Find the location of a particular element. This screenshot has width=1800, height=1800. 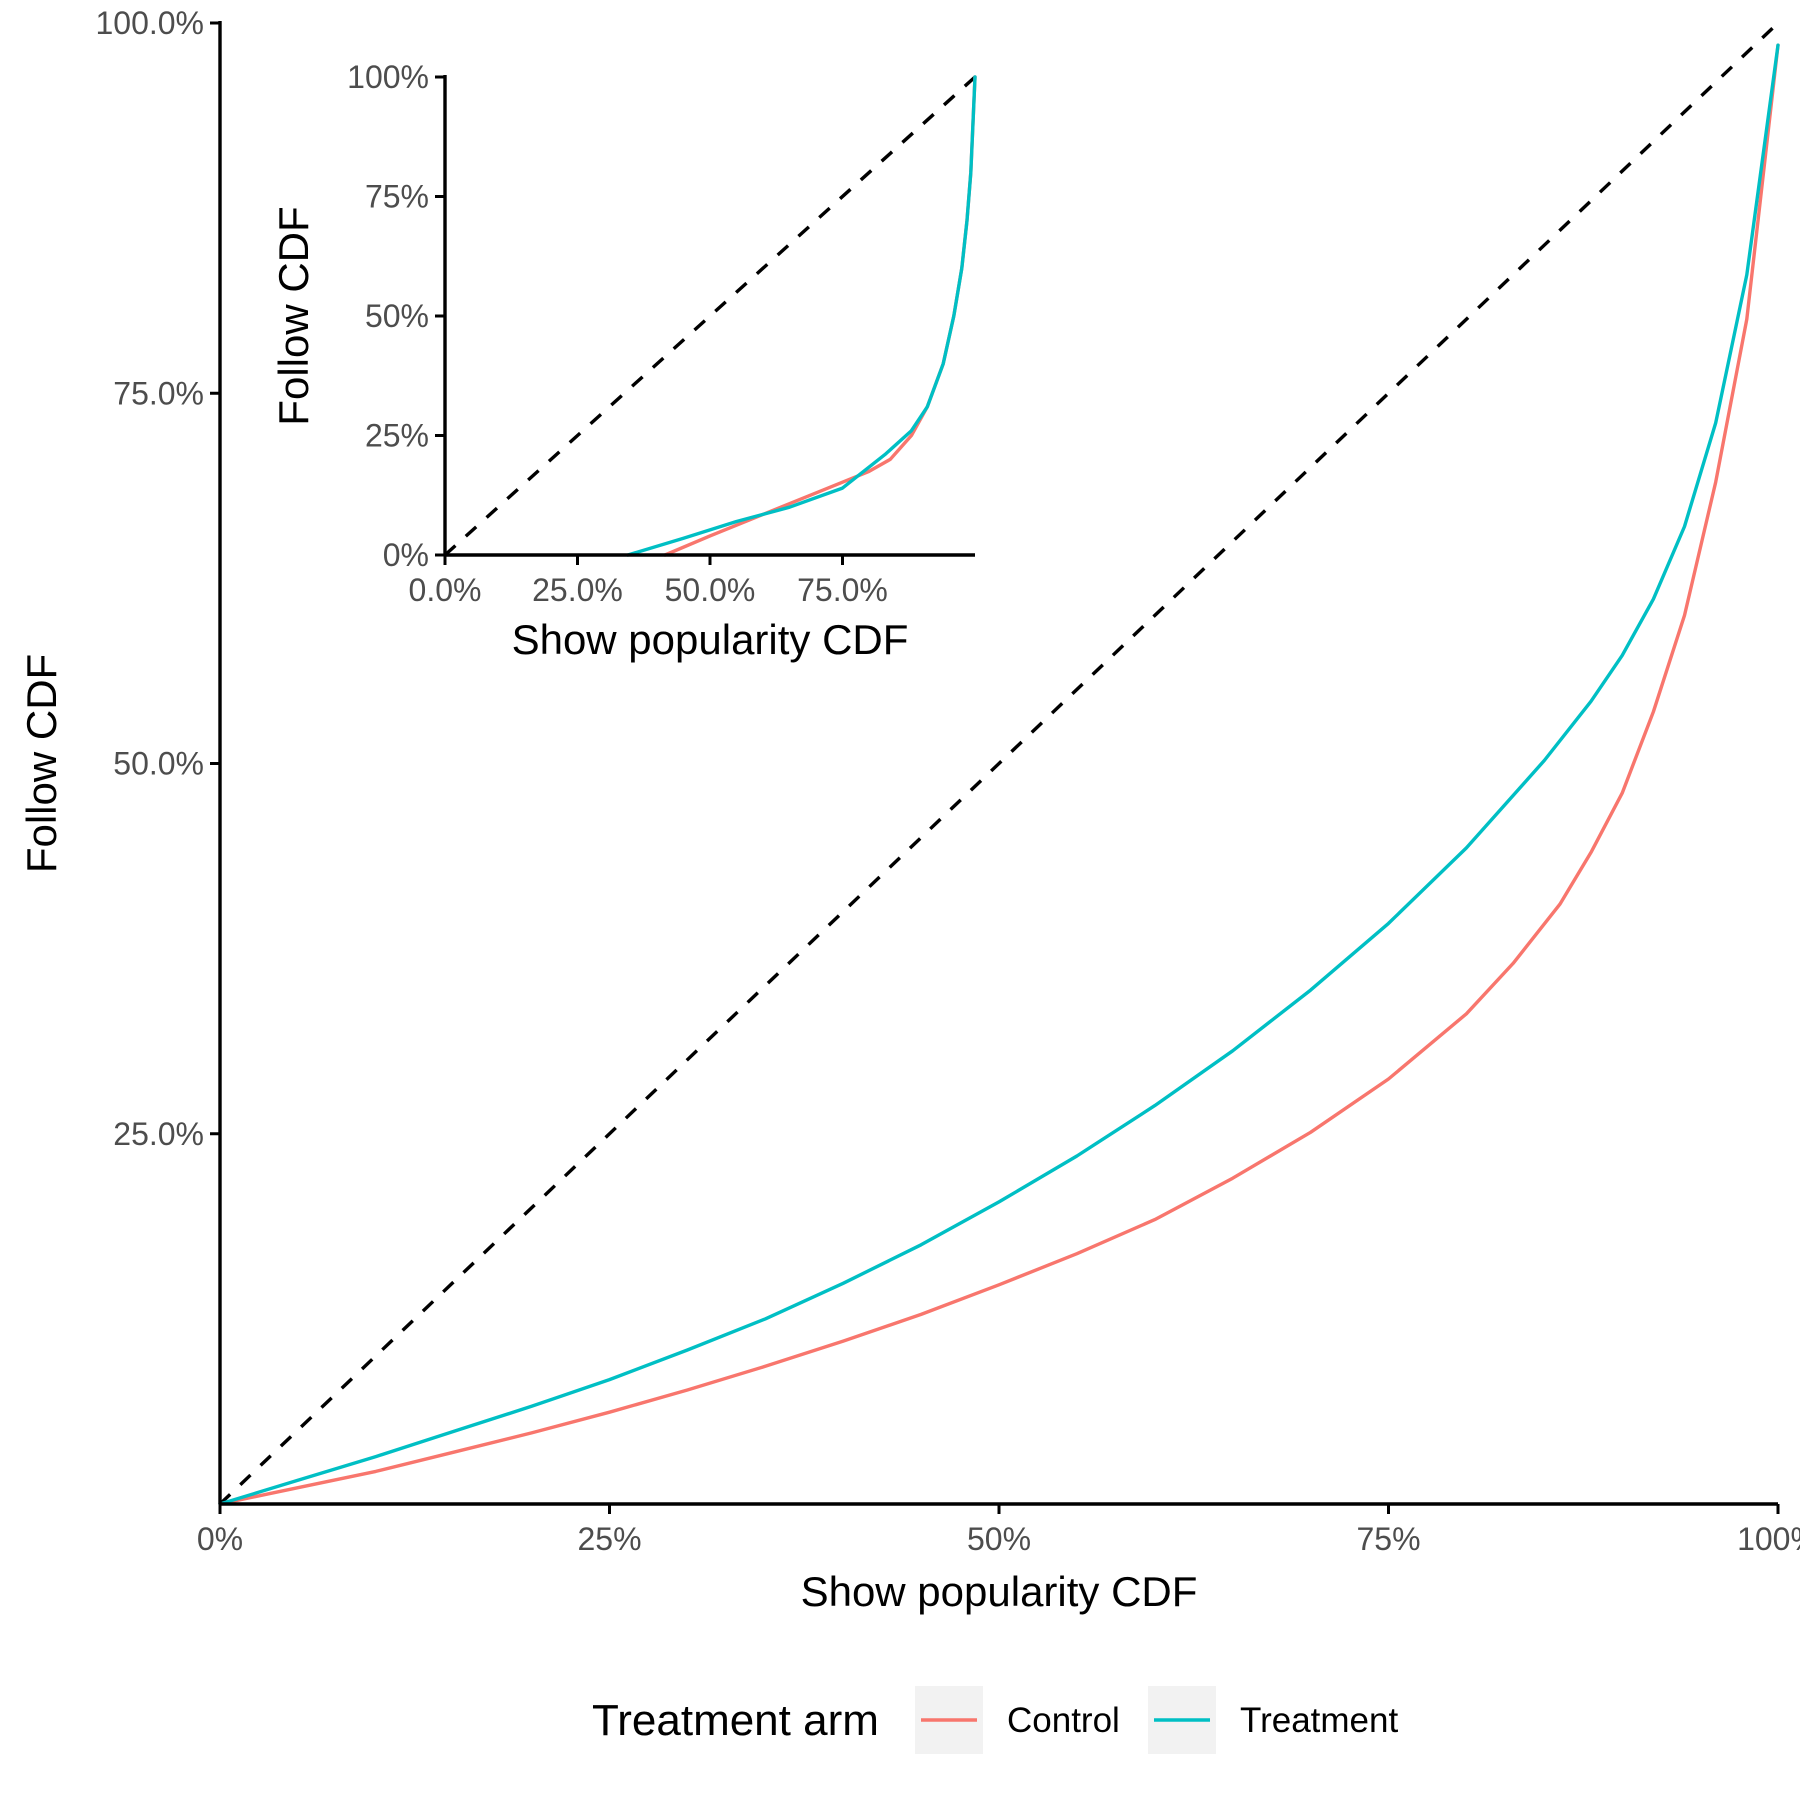

main-y-tick-label: 50.0% is located at coordinates (158, 764).